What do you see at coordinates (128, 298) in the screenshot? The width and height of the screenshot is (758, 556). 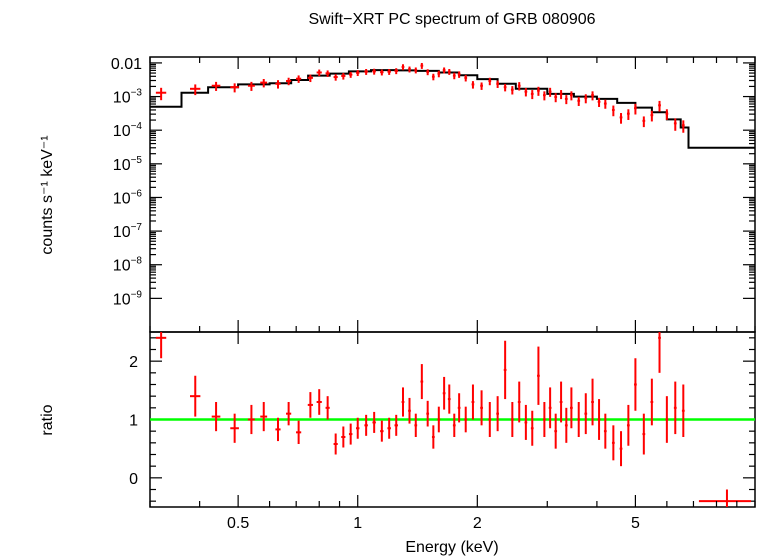 I see `y-tick-label: 10⁻⁹` at bounding box center [128, 298].